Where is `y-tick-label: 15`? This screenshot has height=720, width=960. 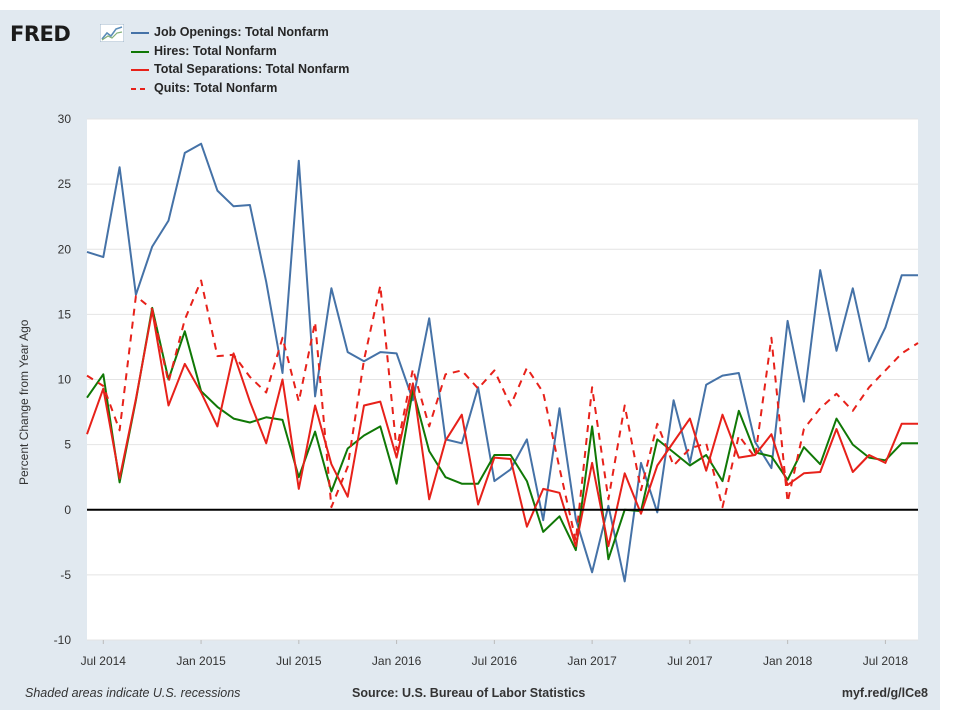
y-tick-label: 15 is located at coordinates (65, 314).